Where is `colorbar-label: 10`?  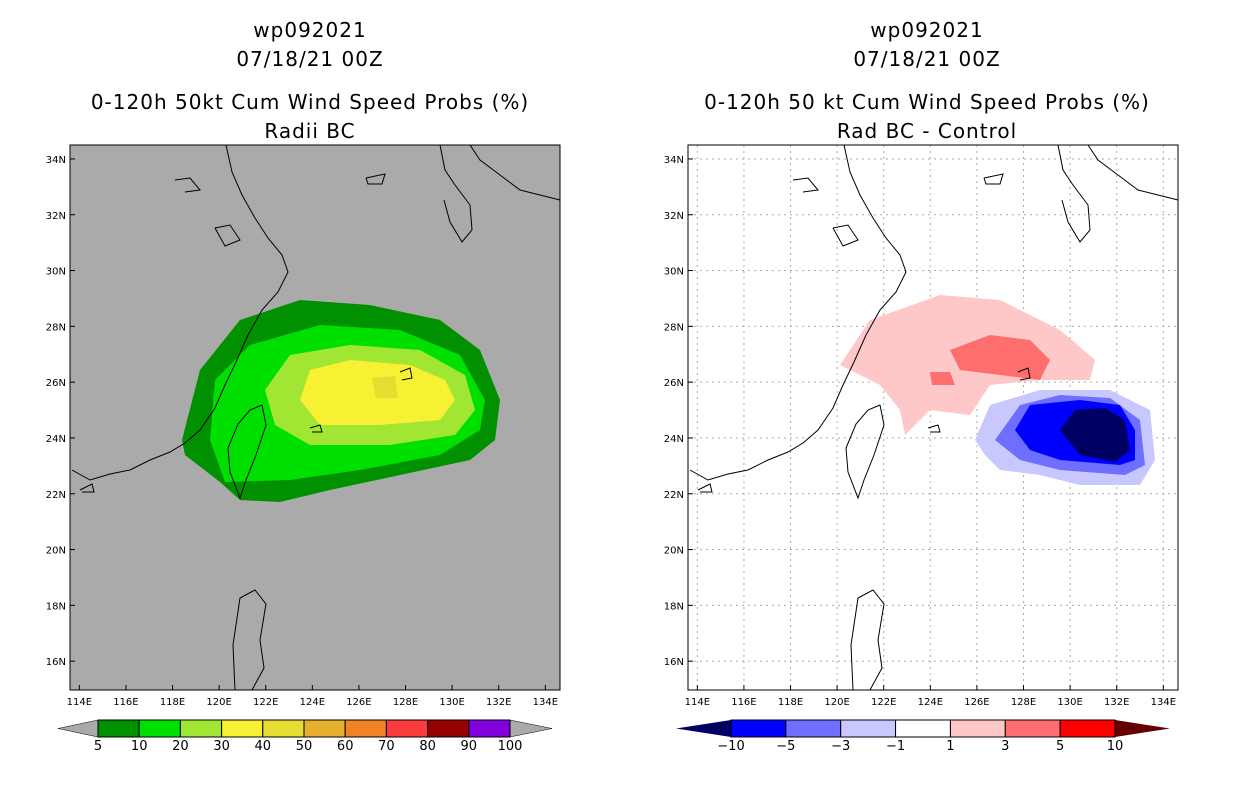
colorbar-label: 10 is located at coordinates (1115, 746).